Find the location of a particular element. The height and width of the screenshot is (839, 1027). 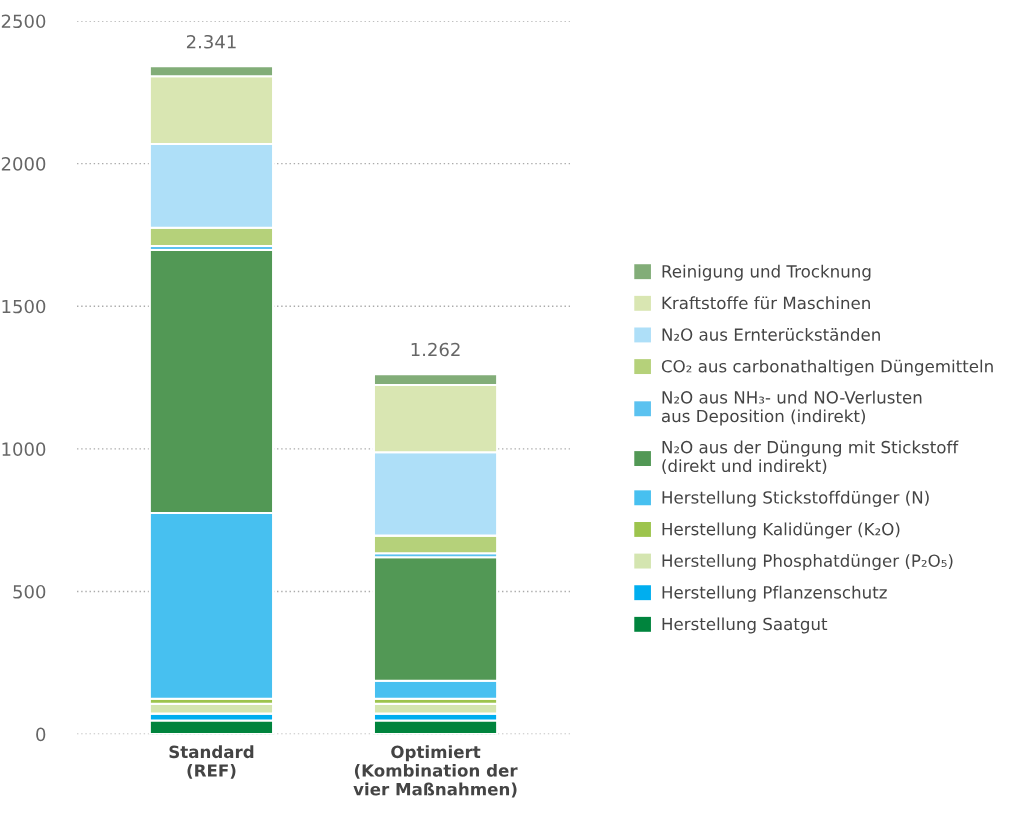

total-label: 2.341 is located at coordinates (211, 41).